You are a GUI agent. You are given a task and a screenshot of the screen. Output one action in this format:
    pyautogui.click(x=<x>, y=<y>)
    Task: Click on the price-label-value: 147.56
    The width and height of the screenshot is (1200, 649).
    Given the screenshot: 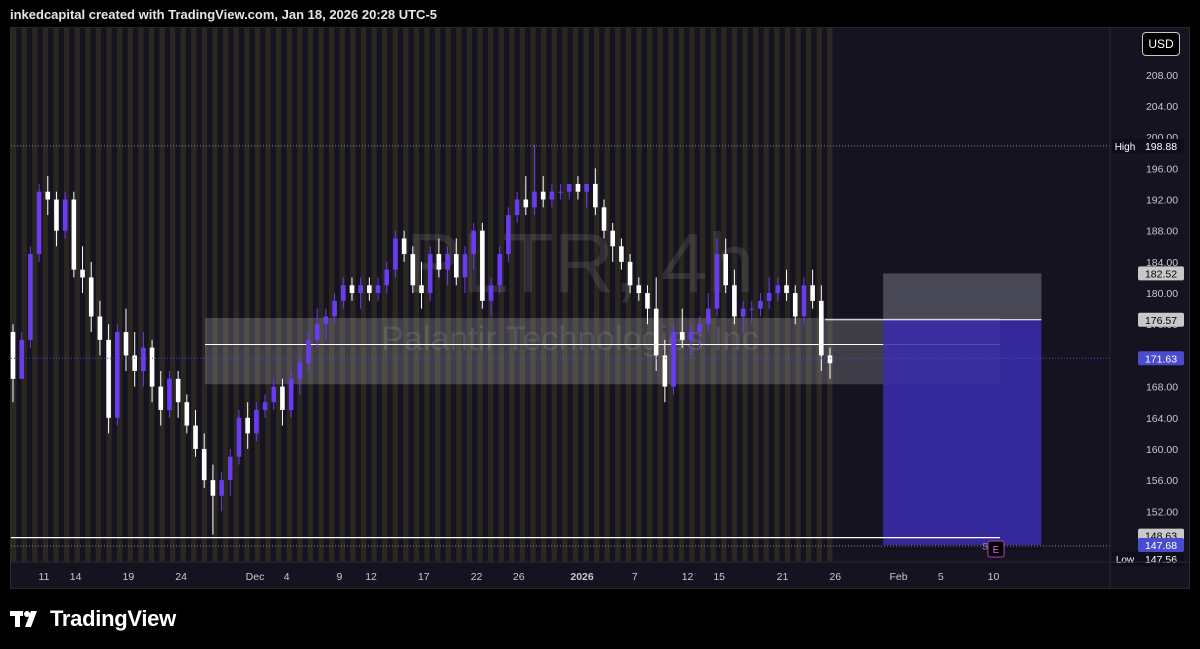 What is the action you would take?
    pyautogui.click(x=1161, y=560)
    